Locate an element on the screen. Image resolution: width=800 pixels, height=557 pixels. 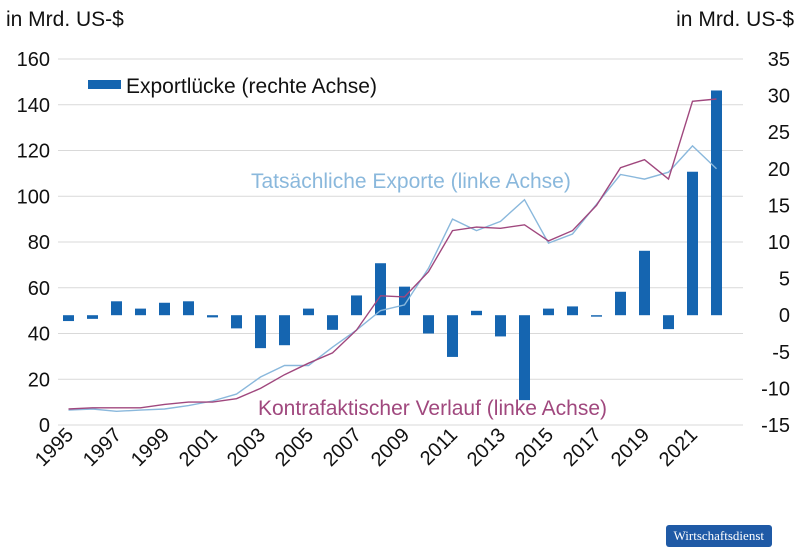
right-axis-ticks: -15 -10 -5 0 5 10 15 20 25 30 35 is located at coordinates (775, 243).